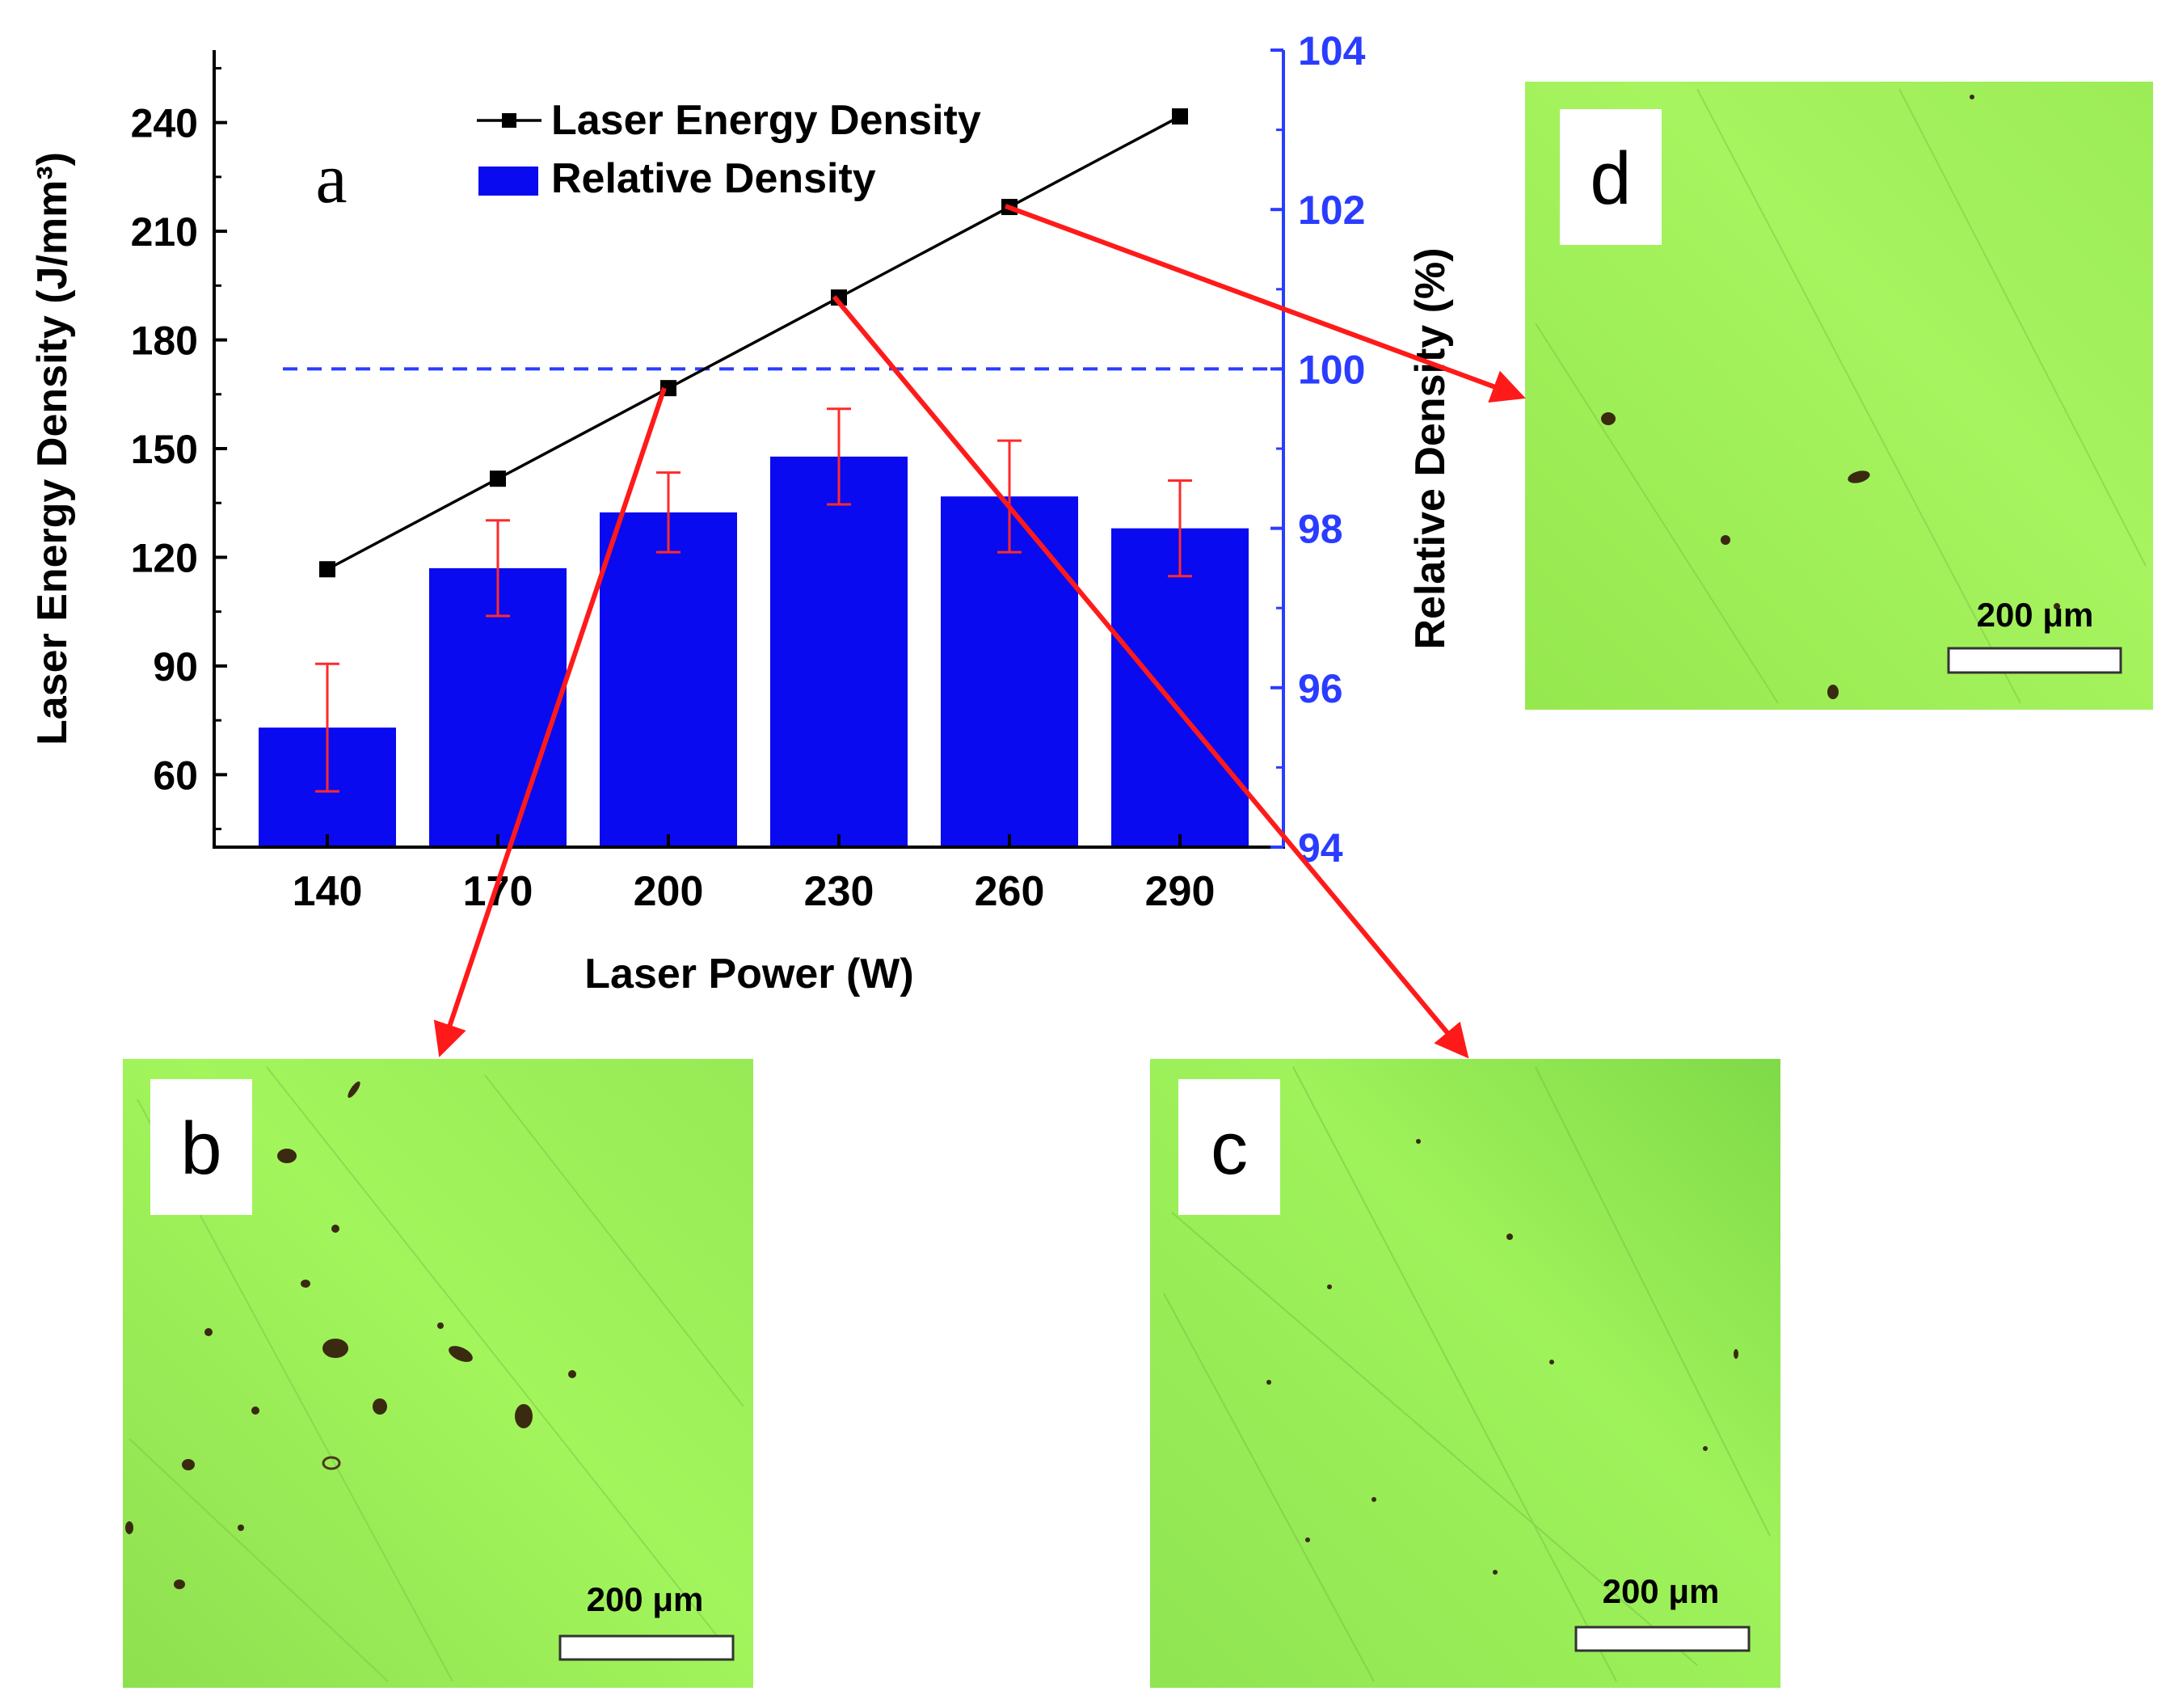 The height and width of the screenshot is (1708, 2170). I want to click on micrograph-c-label-box, so click(1229, 1147).